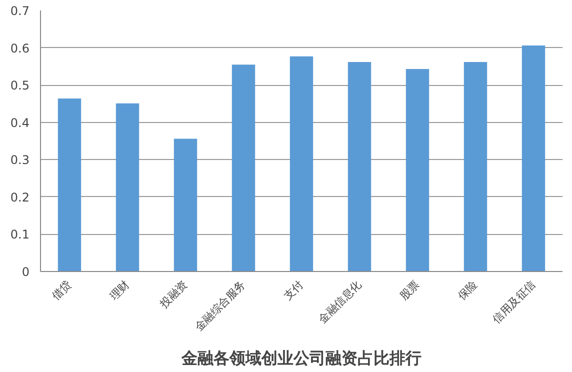 This screenshot has width=572, height=372. What do you see at coordinates (20, 123) in the screenshot?
I see `y-tick-label: 0.4` at bounding box center [20, 123].